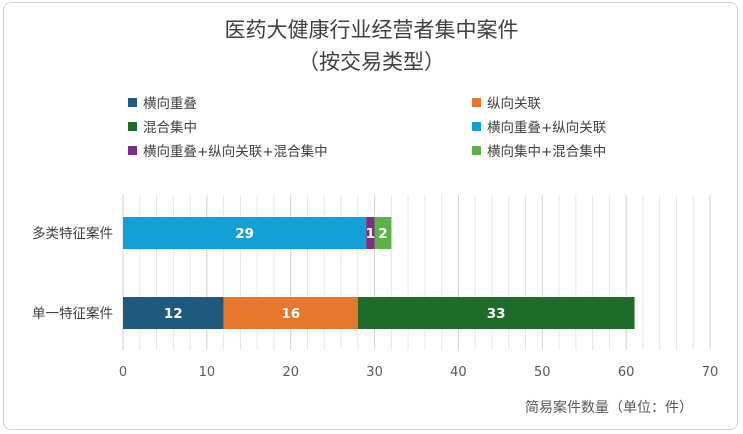  What do you see at coordinates (374, 372) in the screenshot?
I see `x-tick-label: 30` at bounding box center [374, 372].